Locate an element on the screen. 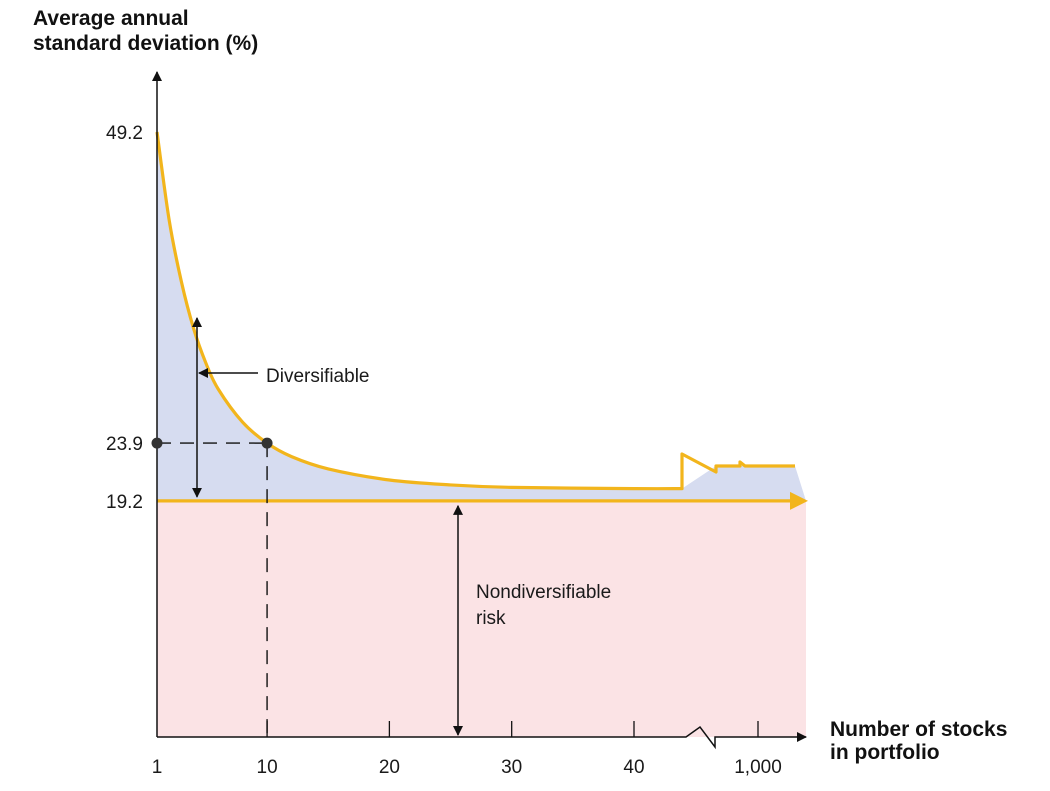  y-tick-labels: 49.2 23.9 19.2 is located at coordinates (124, 318).